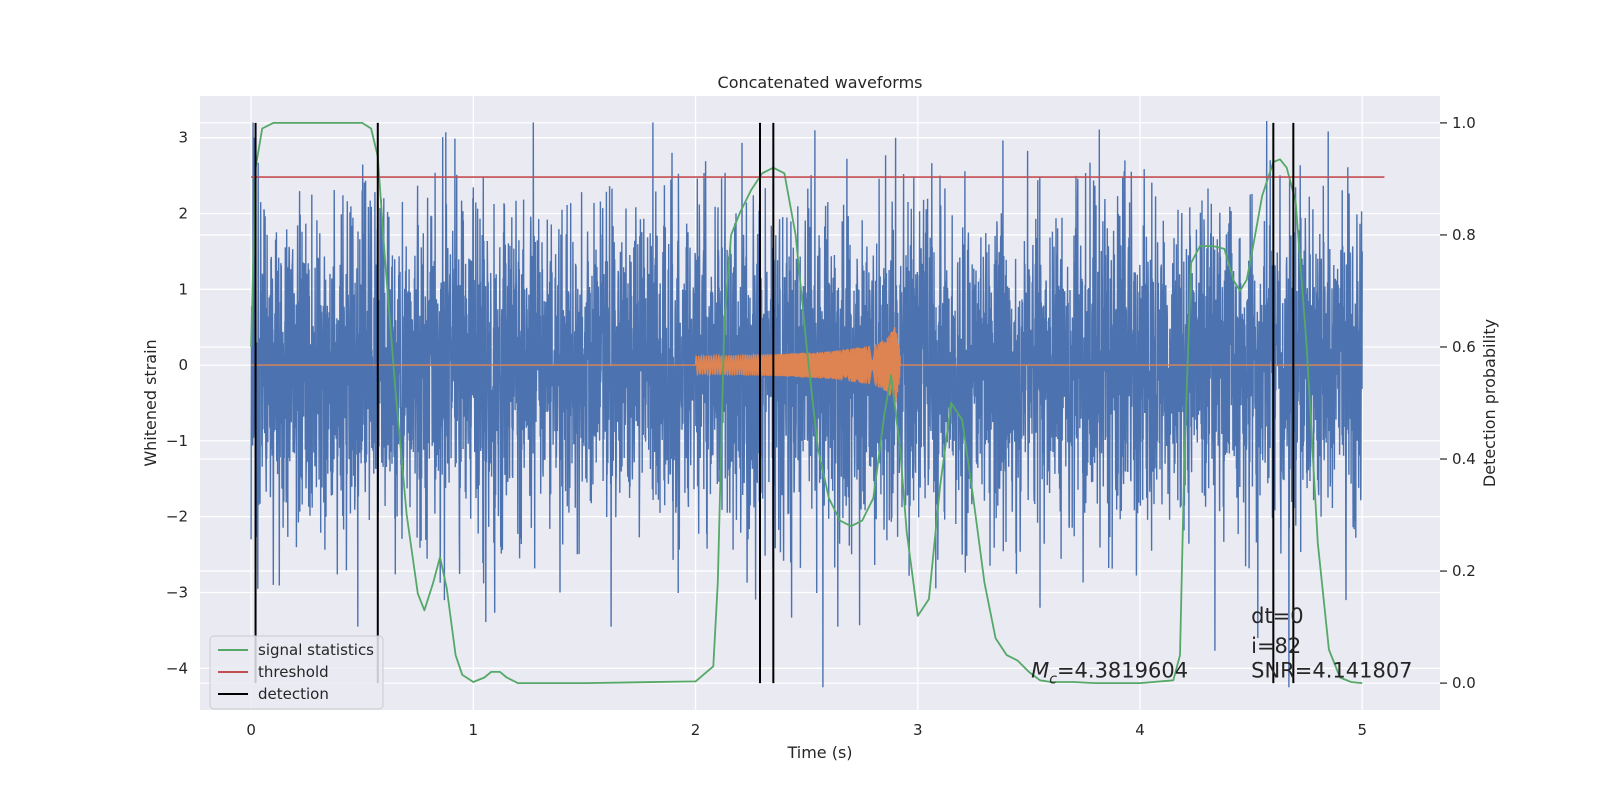 The image size is (1600, 800). I want to click on legend: signal statistics threshold detection, so click(296, 672).